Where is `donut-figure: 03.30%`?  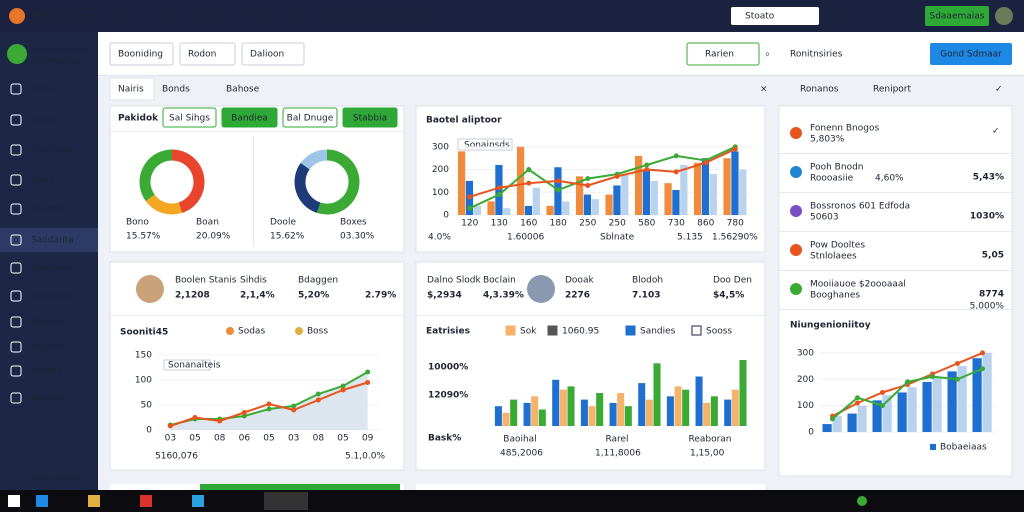 donut-figure: 03.30% is located at coordinates (357, 237).